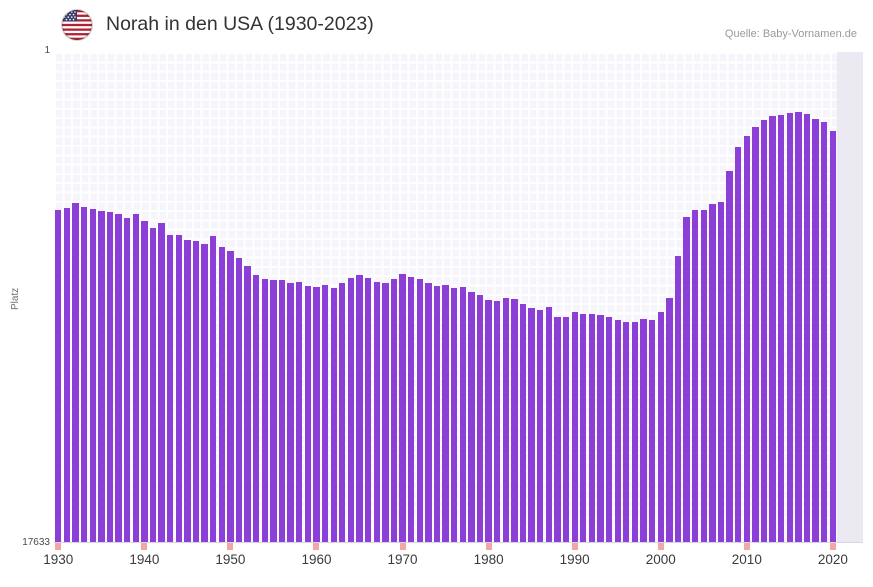  Describe the element at coordinates (458, 542) in the screenshot. I see `x-axis-baseline` at that location.